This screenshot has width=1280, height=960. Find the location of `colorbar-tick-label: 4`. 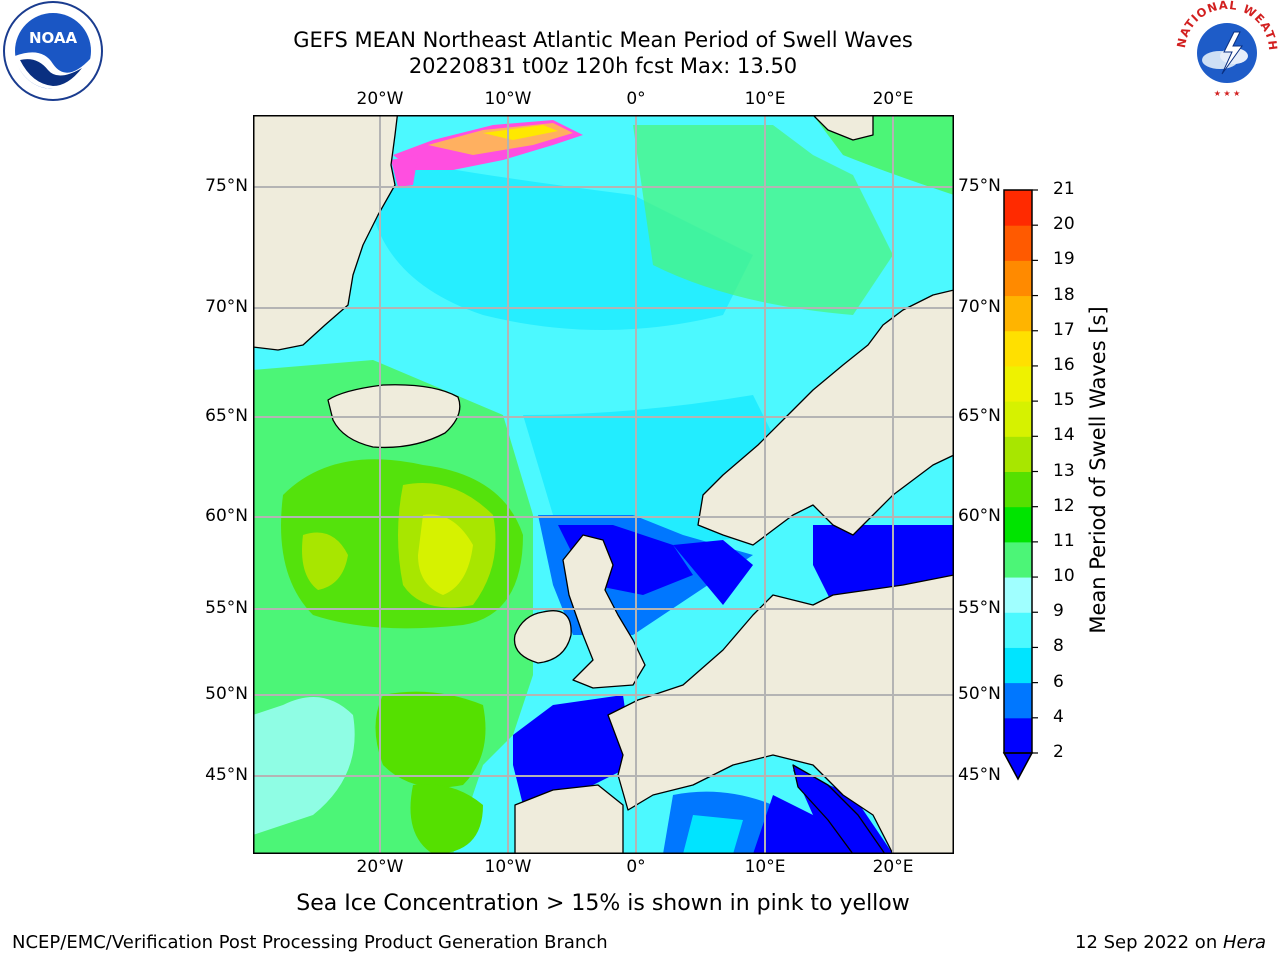

colorbar-tick-label: 4 is located at coordinates (1058, 716).